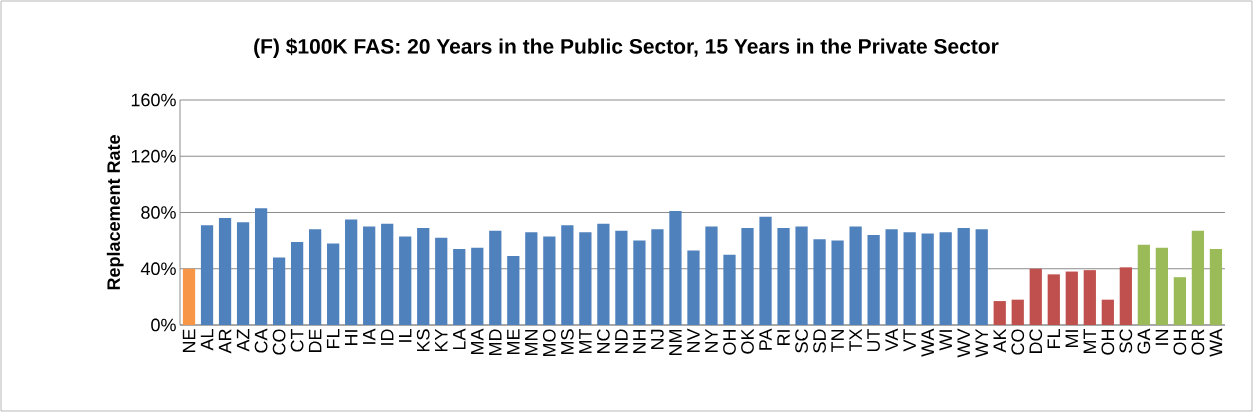 The image size is (1253, 412). What do you see at coordinates (693, 340) in the screenshot?
I see `x-tick-label: NV` at bounding box center [693, 340].